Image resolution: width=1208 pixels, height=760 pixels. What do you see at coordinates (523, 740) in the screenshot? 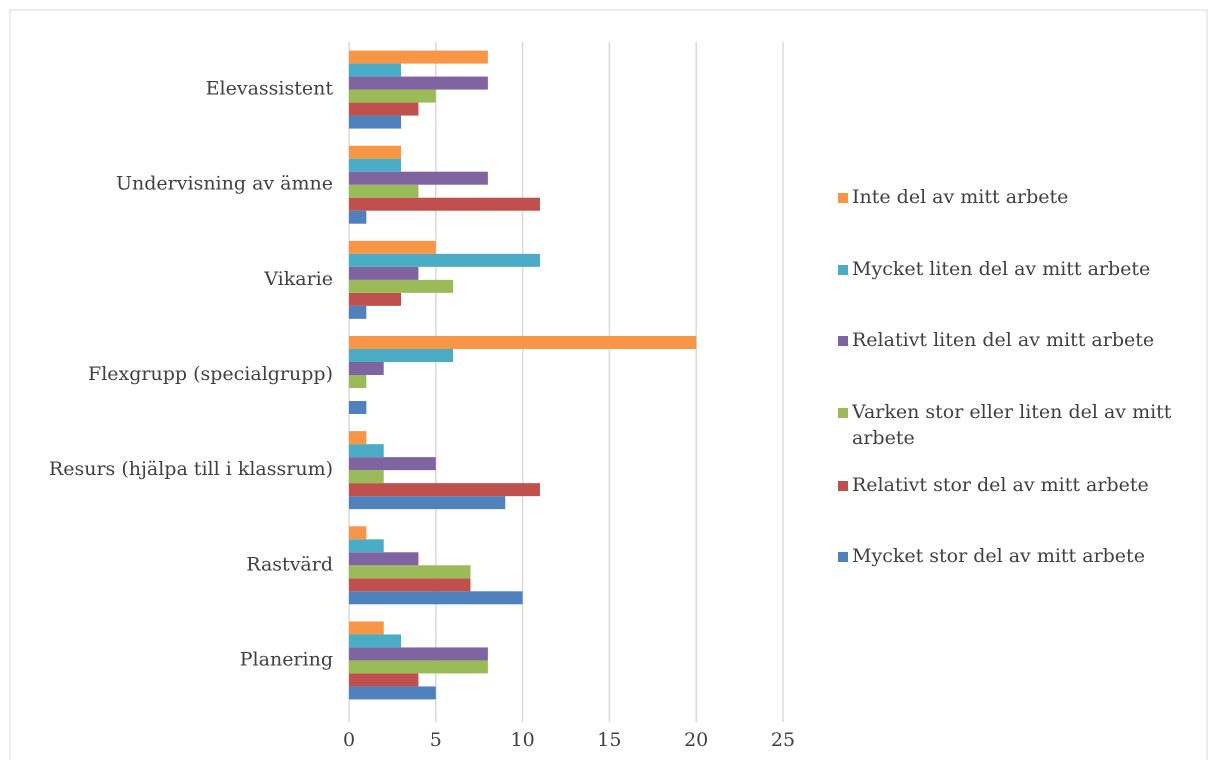
I see `x-tick-label: 10` at bounding box center [523, 740].